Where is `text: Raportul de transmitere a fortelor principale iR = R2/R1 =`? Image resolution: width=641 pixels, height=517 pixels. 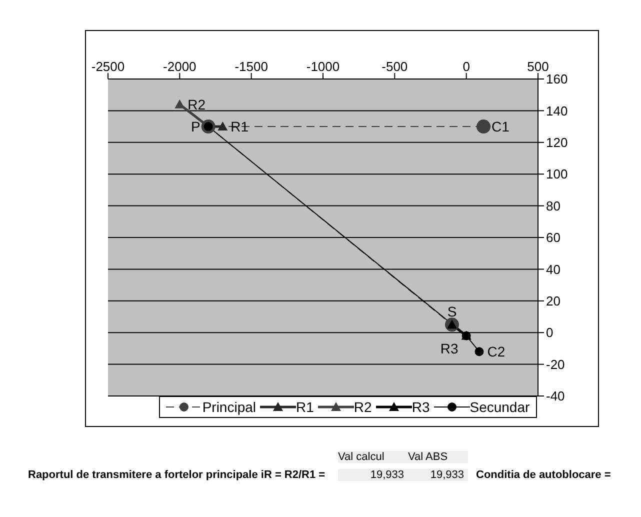
text: Raportul de transmitere a fortelor principale iR = R2/R1 = is located at coordinates (177, 475).